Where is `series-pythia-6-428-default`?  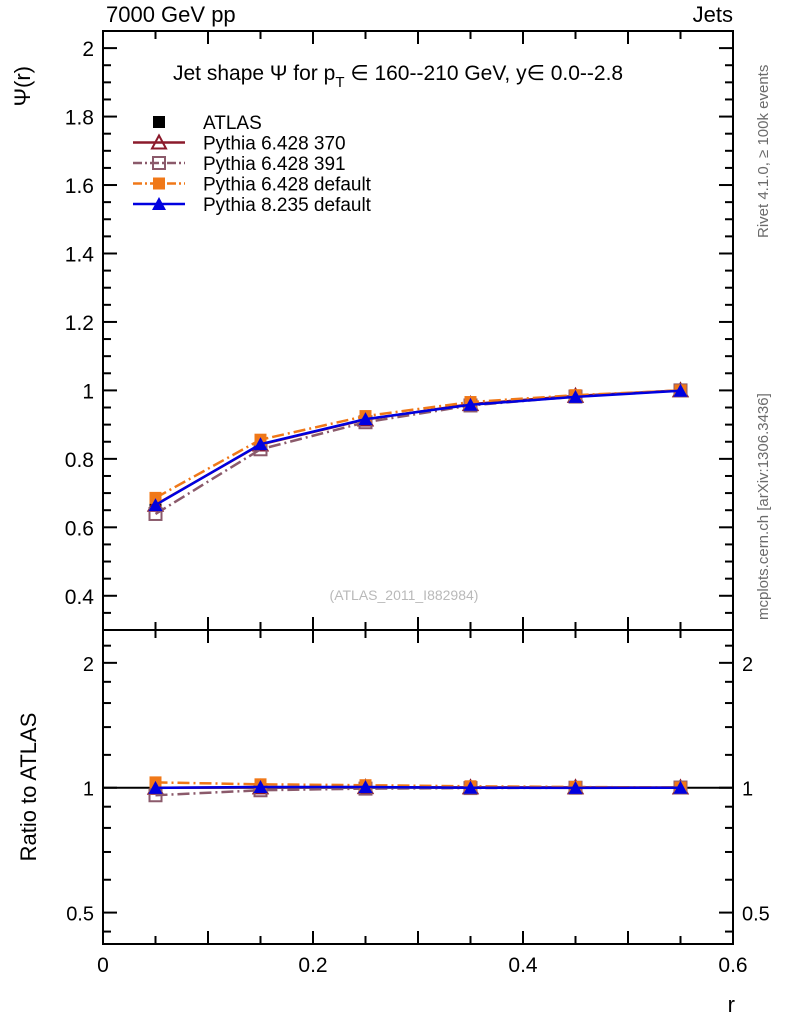 series-pythia-6-428-default is located at coordinates (418, 444).